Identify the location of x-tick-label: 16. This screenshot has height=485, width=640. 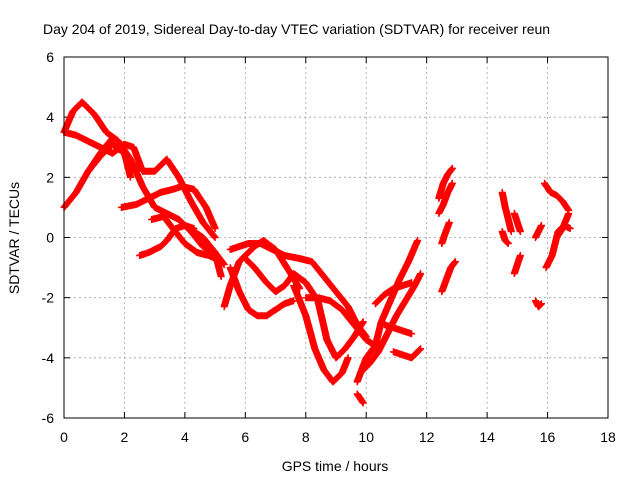
(548, 437).